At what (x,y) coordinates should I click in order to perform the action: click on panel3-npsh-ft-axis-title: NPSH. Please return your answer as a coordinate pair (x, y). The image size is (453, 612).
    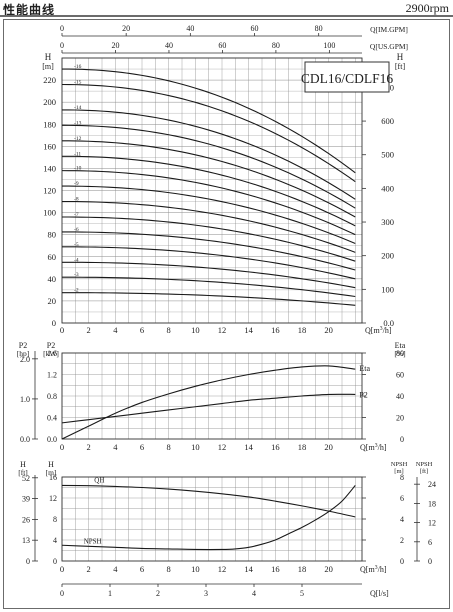
    Looking at the image, I should click on (424, 464).